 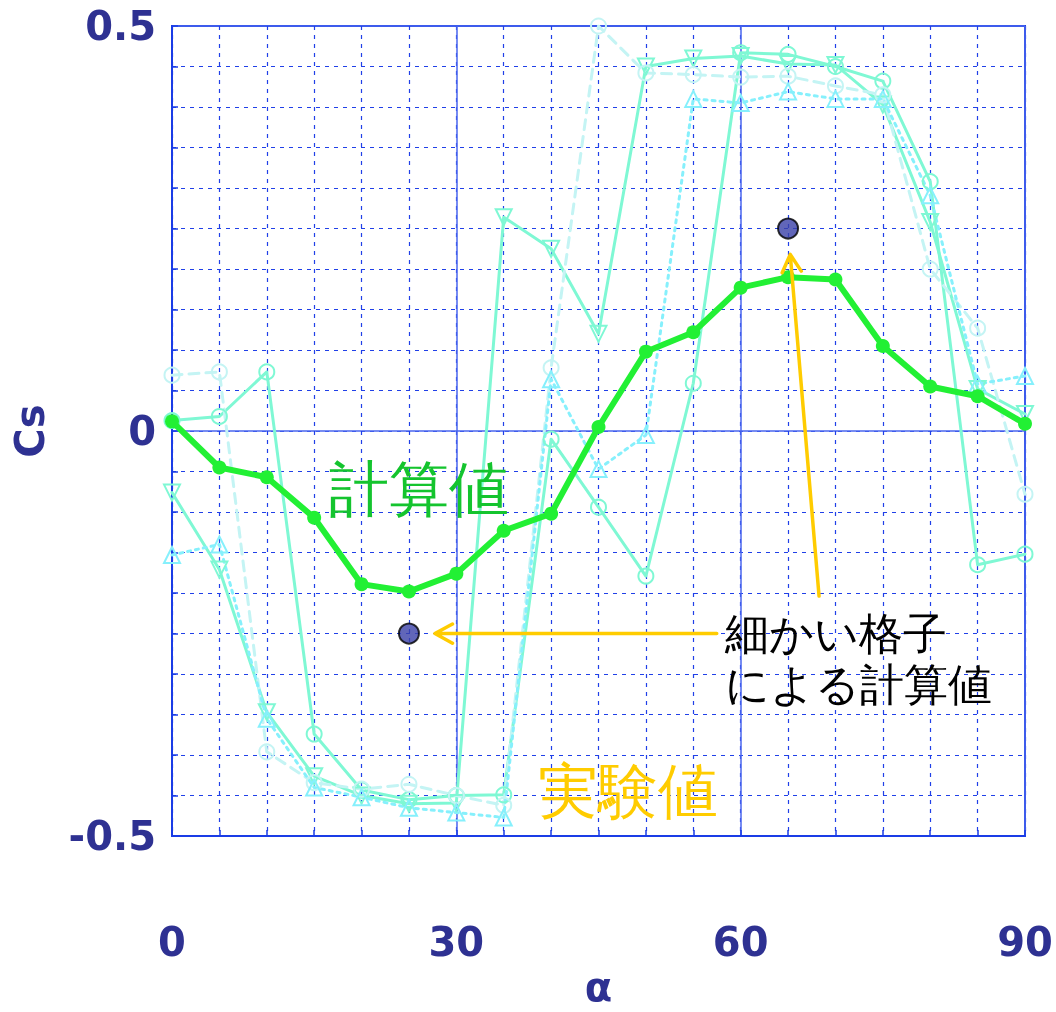 What do you see at coordinates (142, 431) in the screenshot?
I see `y-tick-label: 0` at bounding box center [142, 431].